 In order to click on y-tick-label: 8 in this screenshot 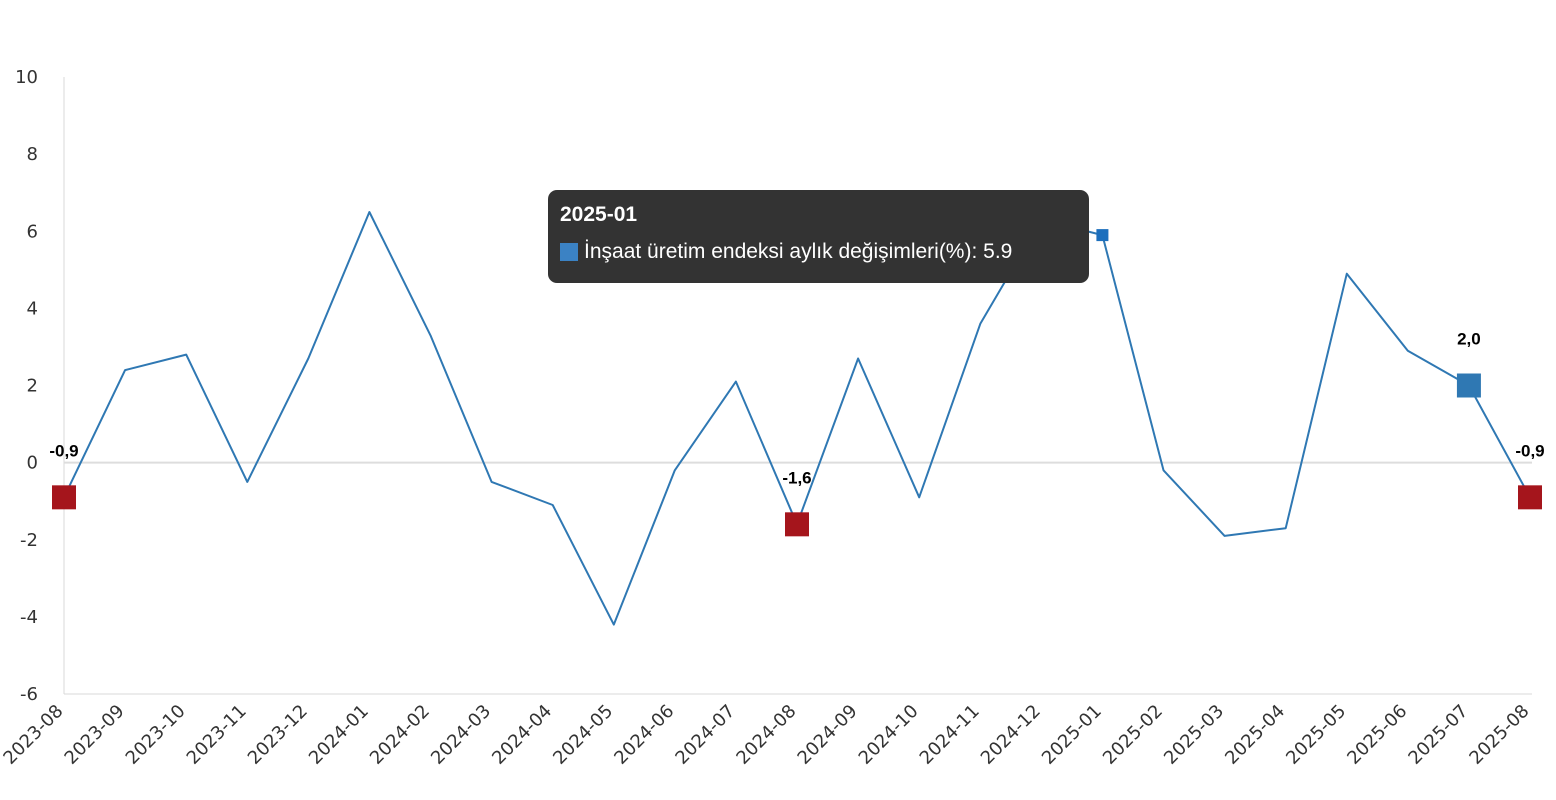, I will do `click(32, 154)`.